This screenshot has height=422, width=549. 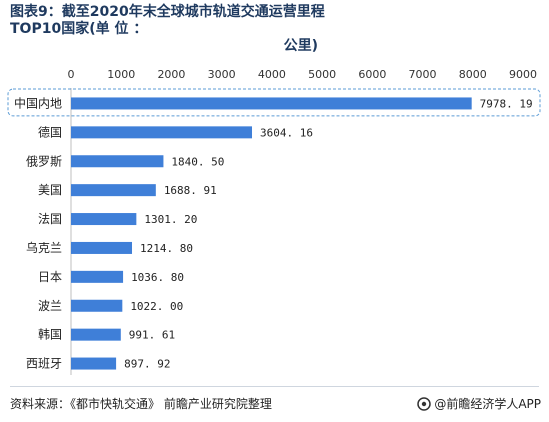 I want to click on category-label: 法国, so click(x=50, y=219).